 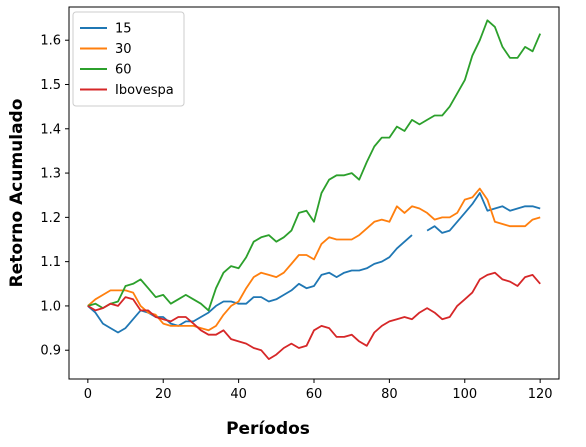 What do you see at coordinates (389, 394) in the screenshot?
I see `x-tick-label: 80` at bounding box center [389, 394].